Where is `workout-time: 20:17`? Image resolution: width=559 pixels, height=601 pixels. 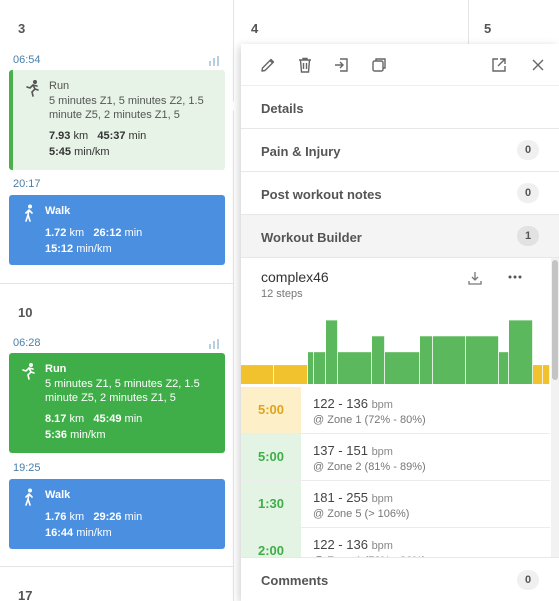 workout-time: 20:17 is located at coordinates (27, 184).